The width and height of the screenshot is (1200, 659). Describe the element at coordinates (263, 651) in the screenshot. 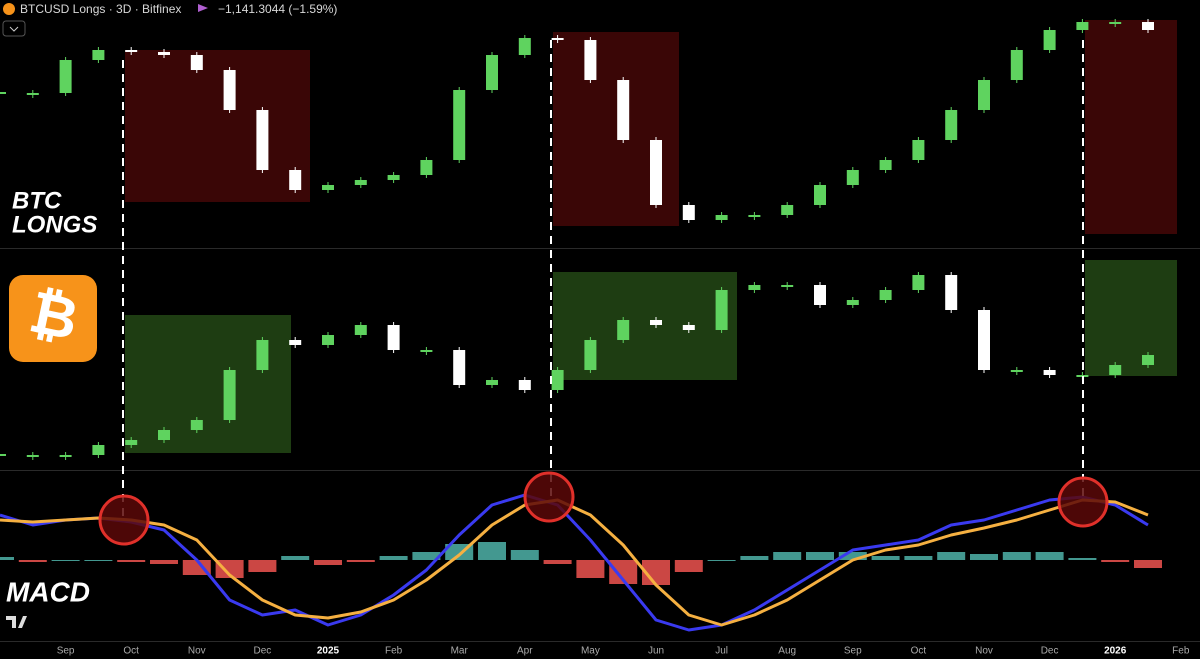

I see `x-tick-label: Dec` at that location.